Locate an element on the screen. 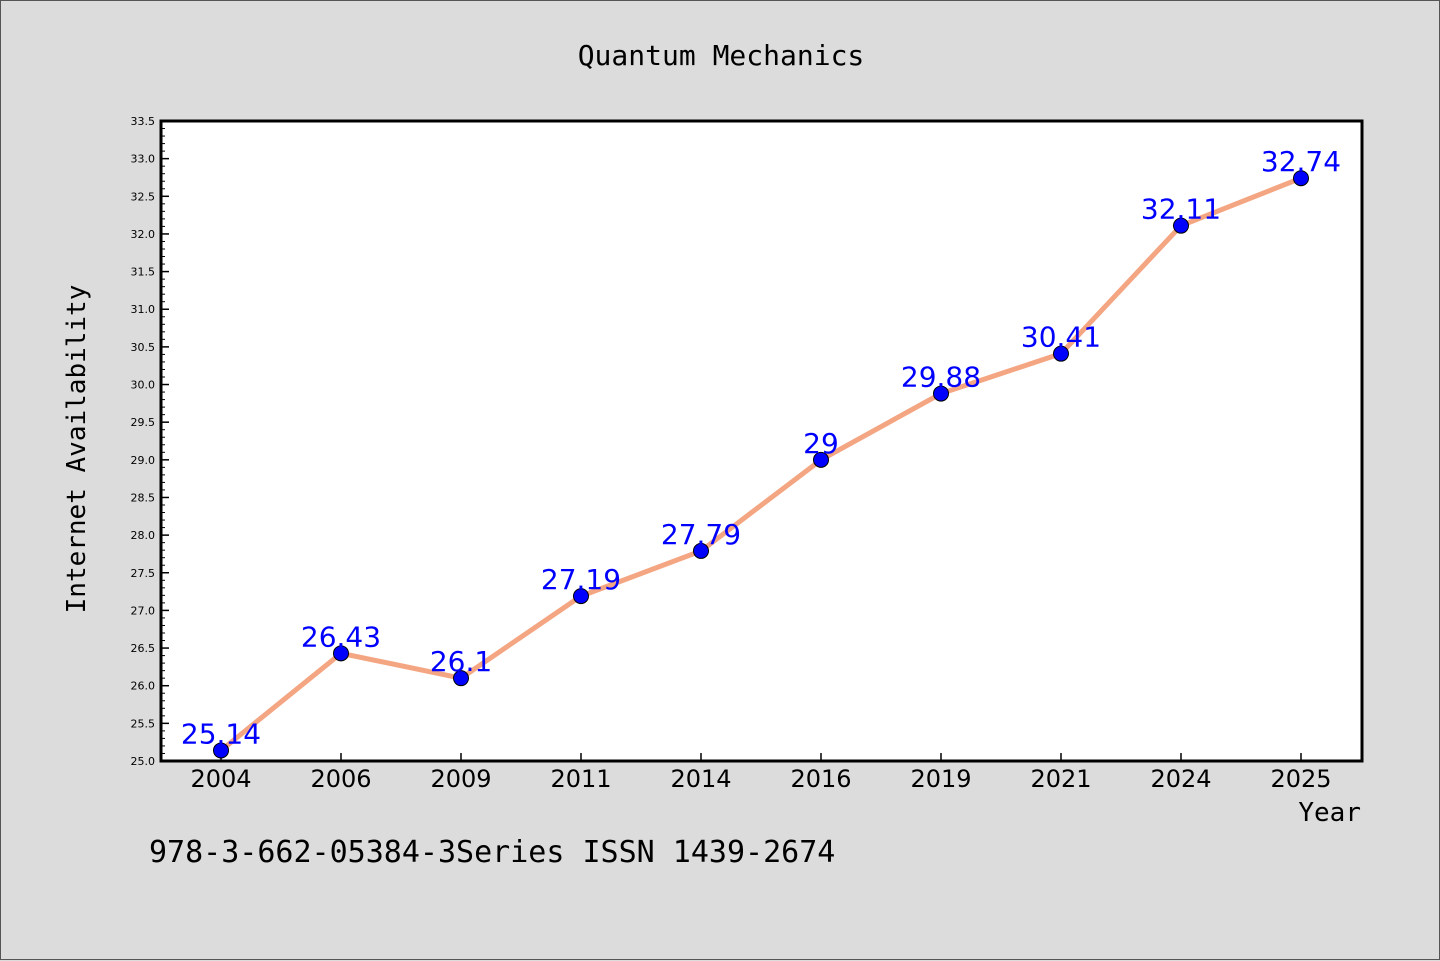 This screenshot has width=1440, height=961. x-tick-label: 2011 is located at coordinates (580, 779).